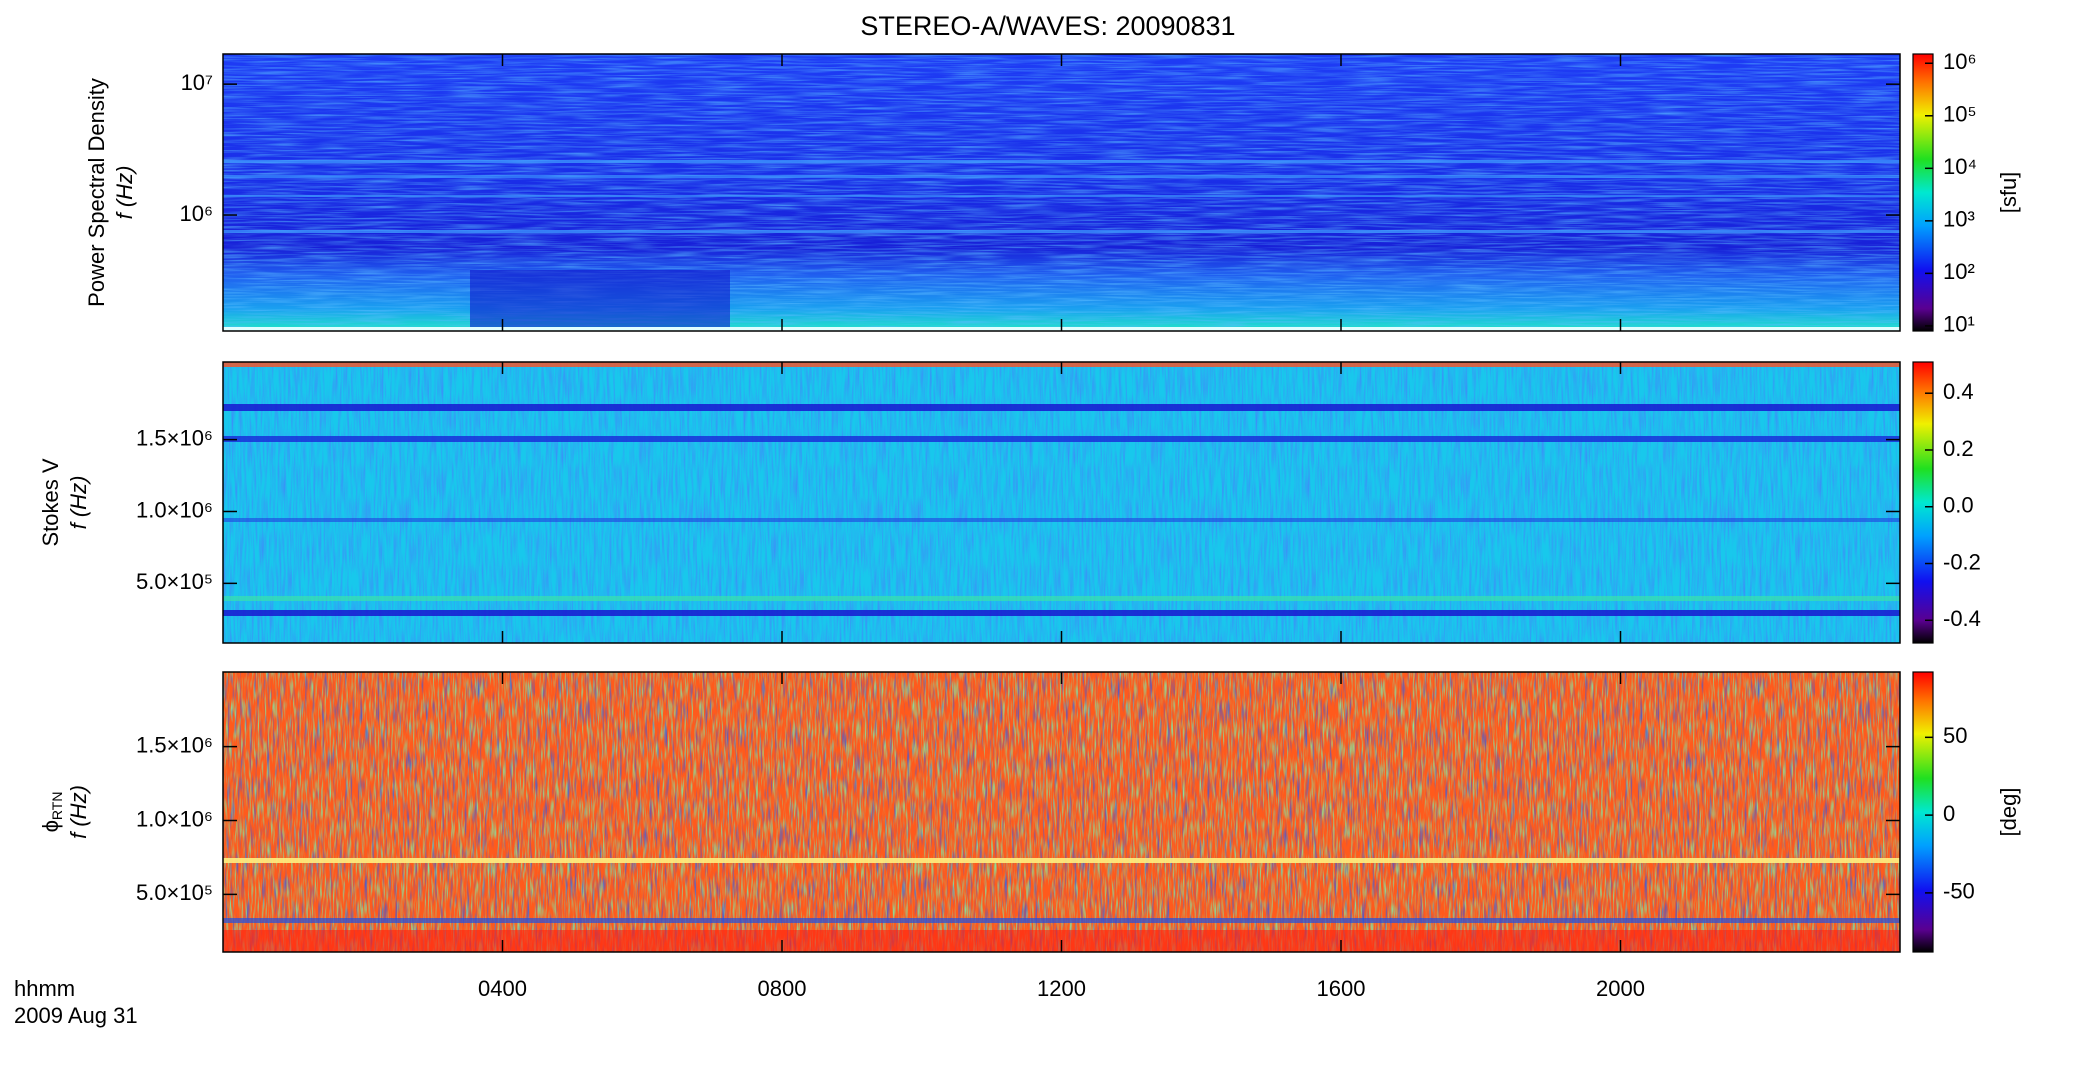 Image resolution: width=2096 pixels, height=1080 pixels. Describe the element at coordinates (1955, 735) in the screenshot. I see `colorbar-tick-label: 50` at that location.